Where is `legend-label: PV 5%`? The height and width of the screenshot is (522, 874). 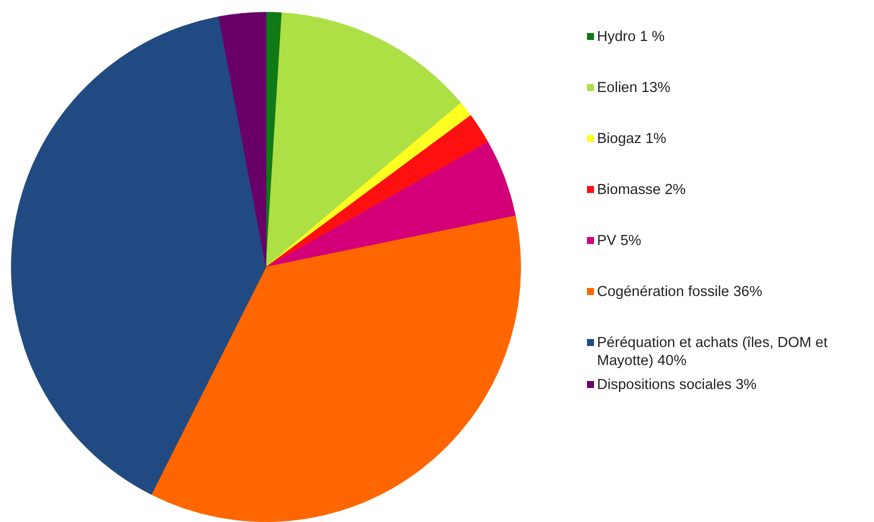 legend-label: PV 5% is located at coordinates (619, 241).